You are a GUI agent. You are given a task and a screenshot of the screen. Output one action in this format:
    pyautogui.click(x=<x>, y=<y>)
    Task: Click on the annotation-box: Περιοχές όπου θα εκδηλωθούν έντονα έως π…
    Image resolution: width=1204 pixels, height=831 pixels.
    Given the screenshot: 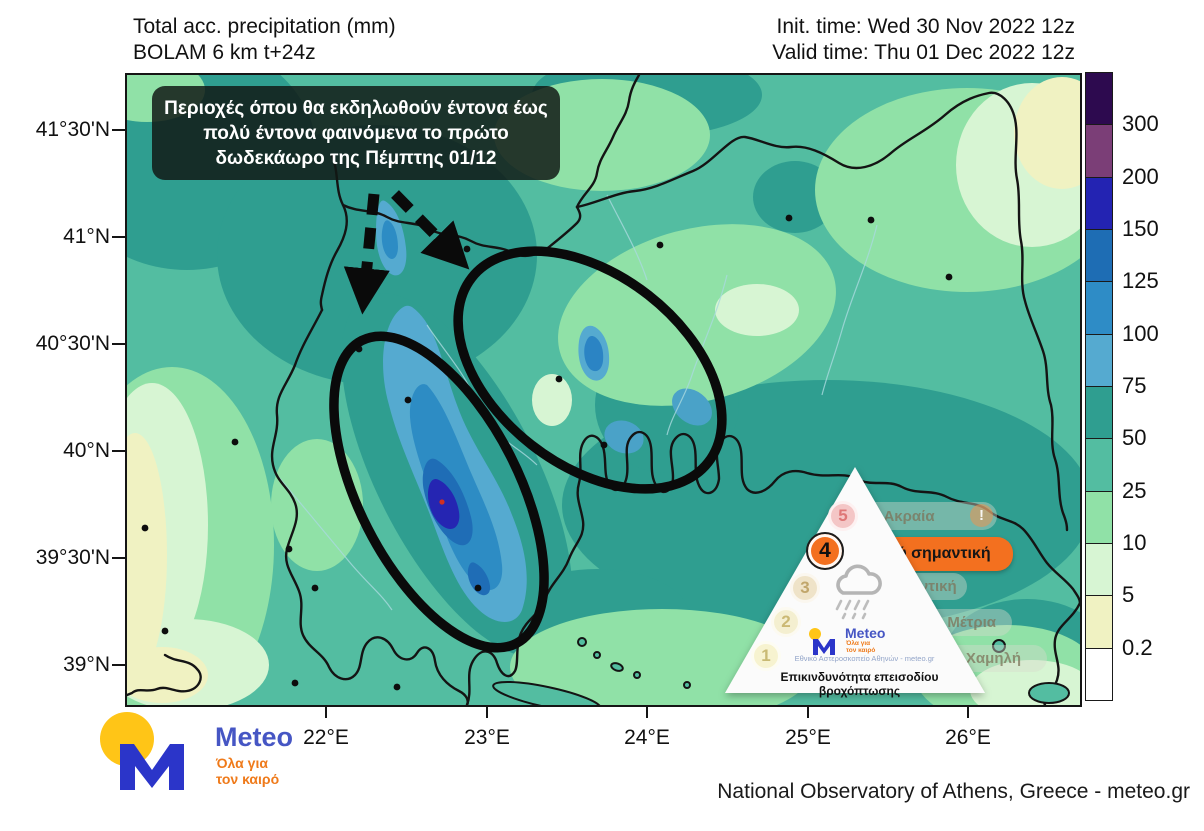 What is the action you would take?
    pyautogui.click(x=356, y=133)
    